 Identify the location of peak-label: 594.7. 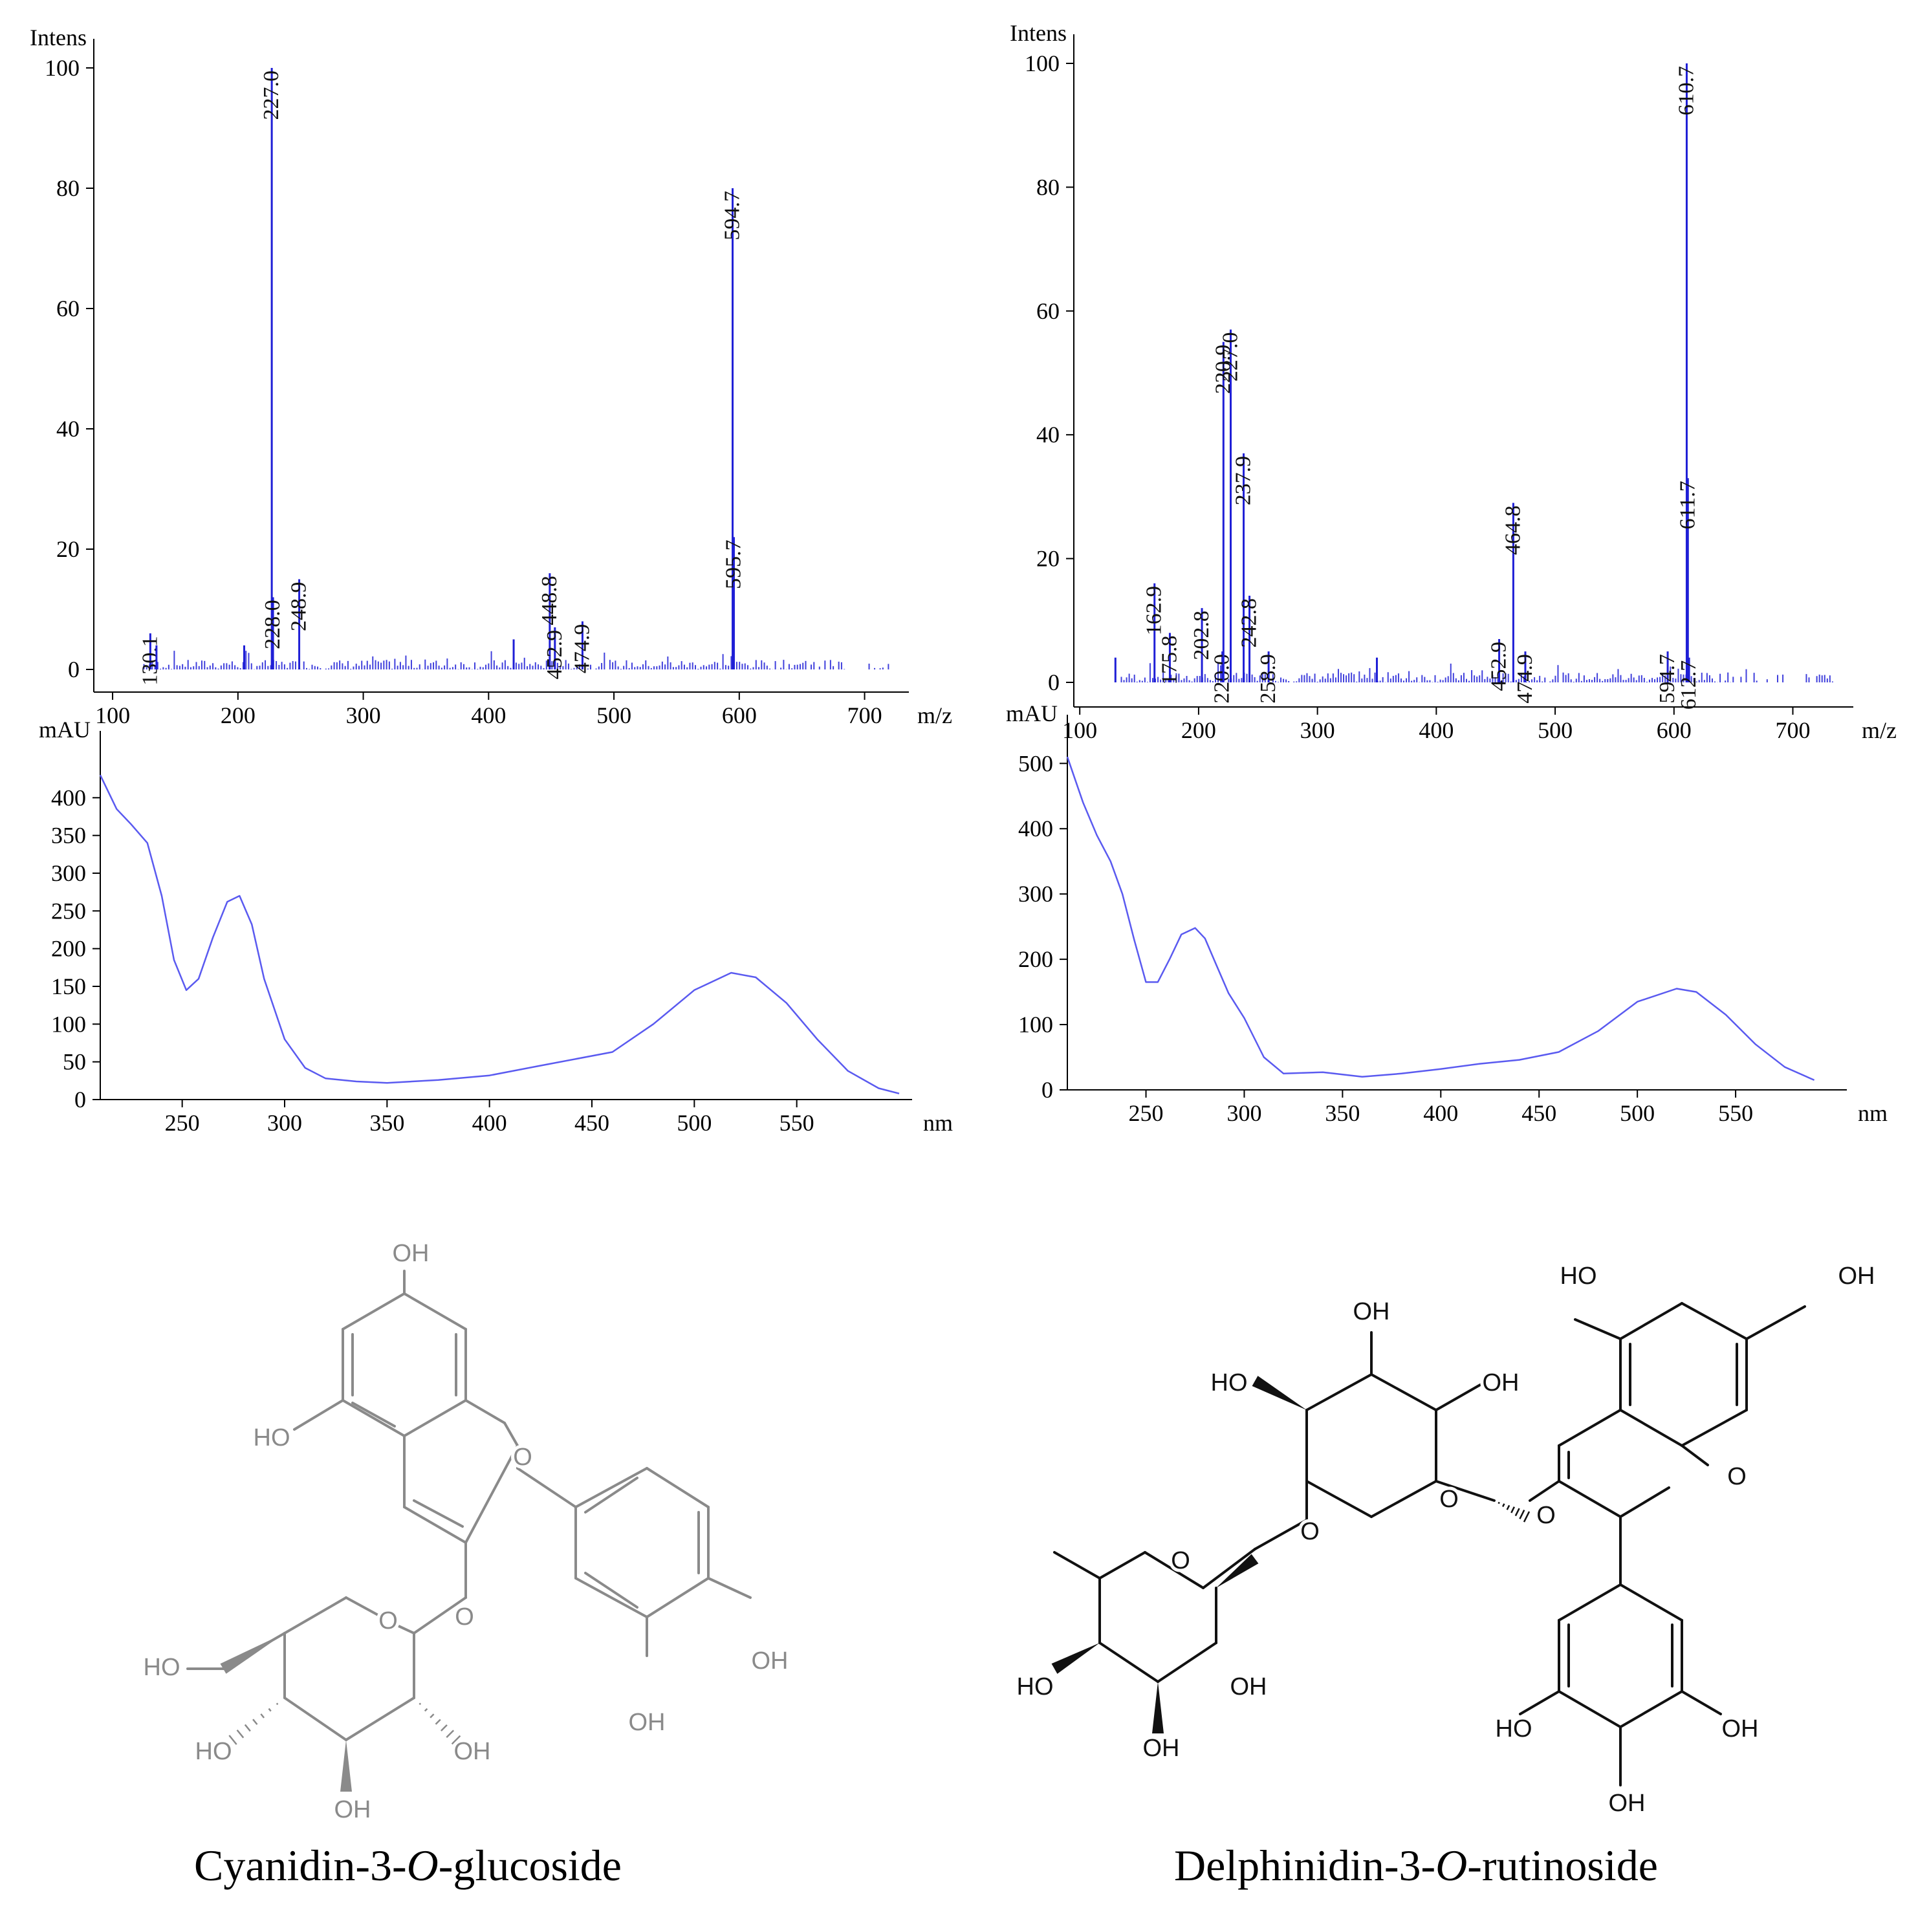
(733, 216).